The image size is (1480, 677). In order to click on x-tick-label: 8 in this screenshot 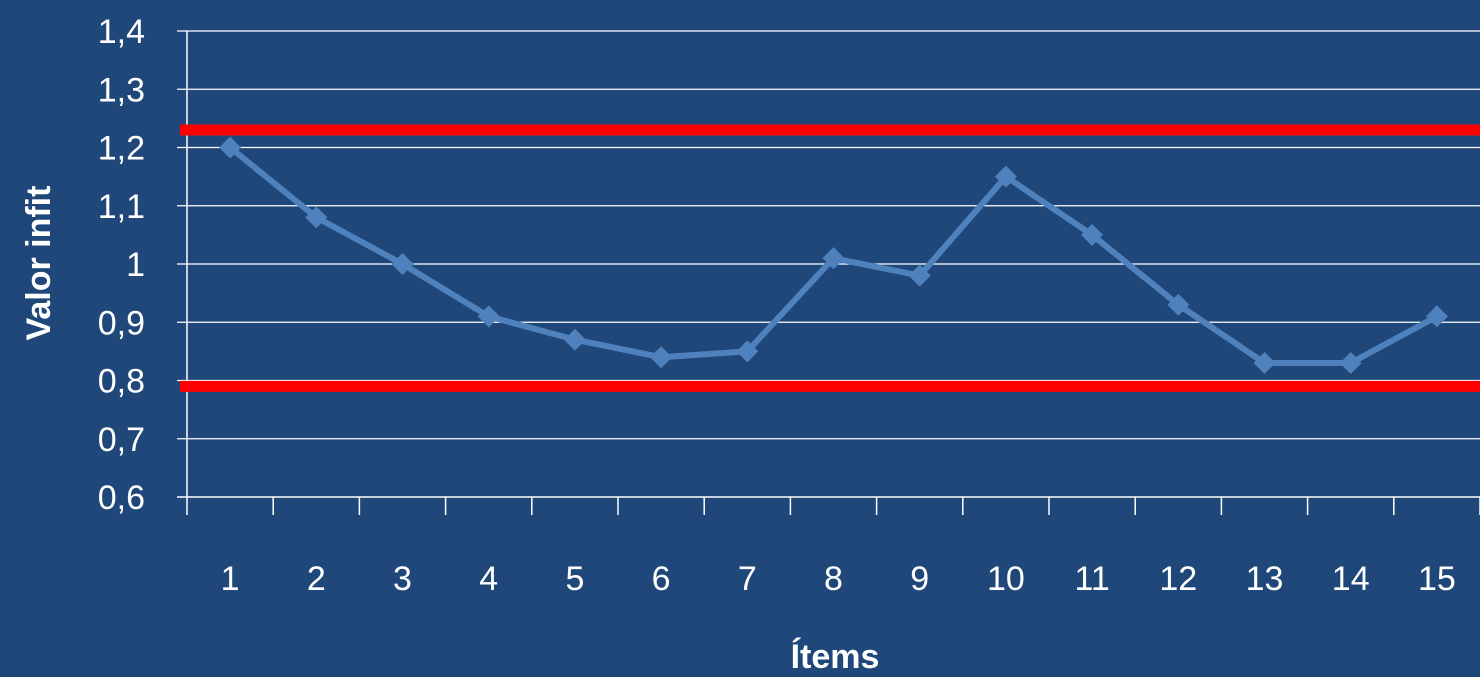, I will do `click(833, 579)`.